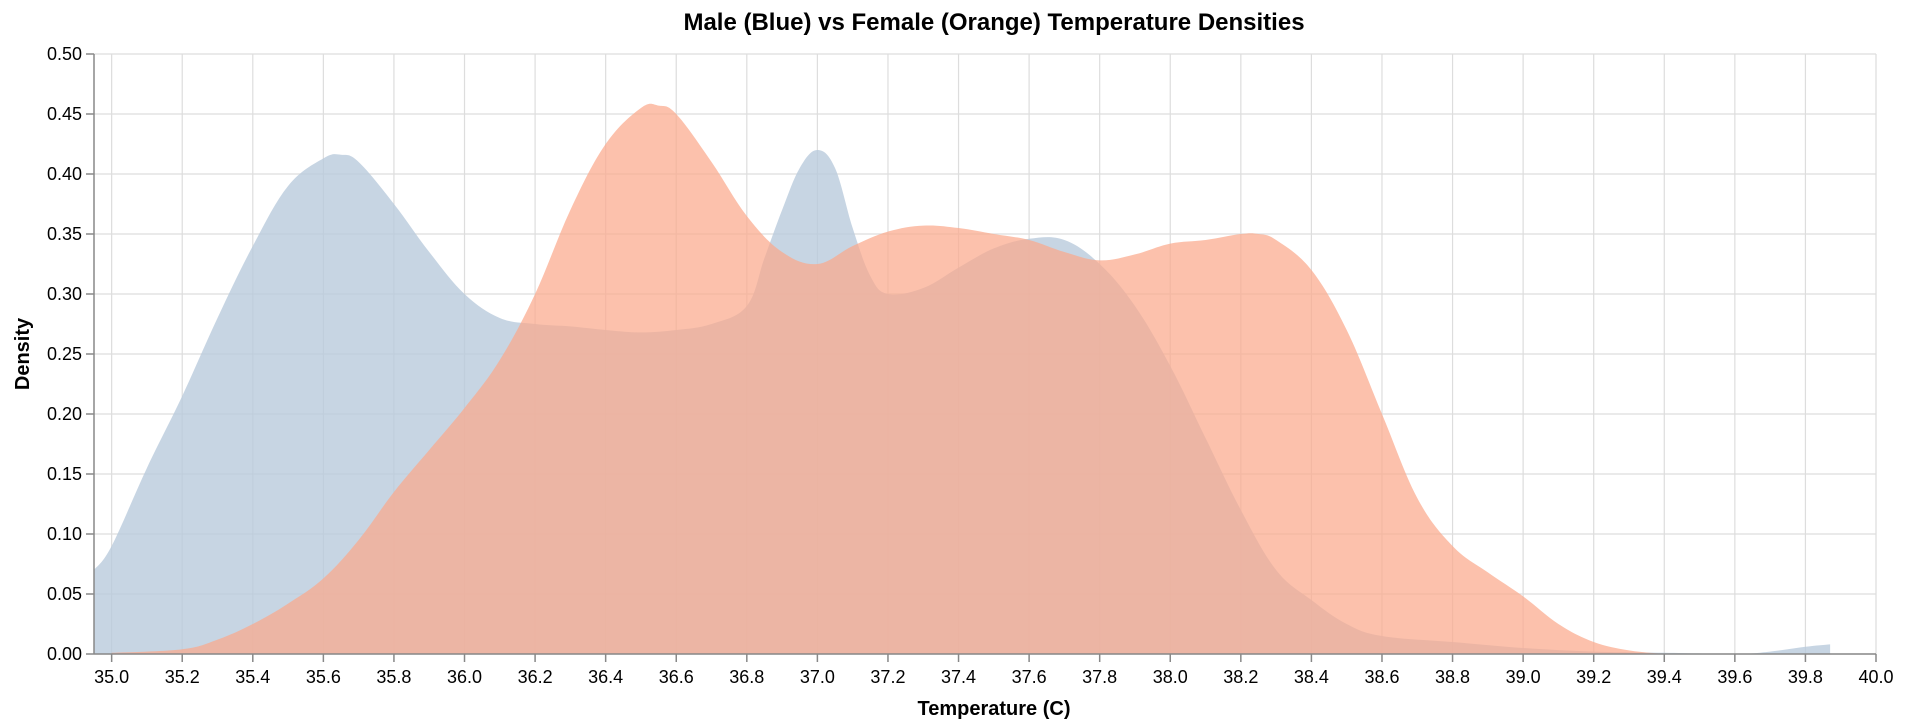  I want to click on x-tick-label: 38.8, so click(1452, 677).